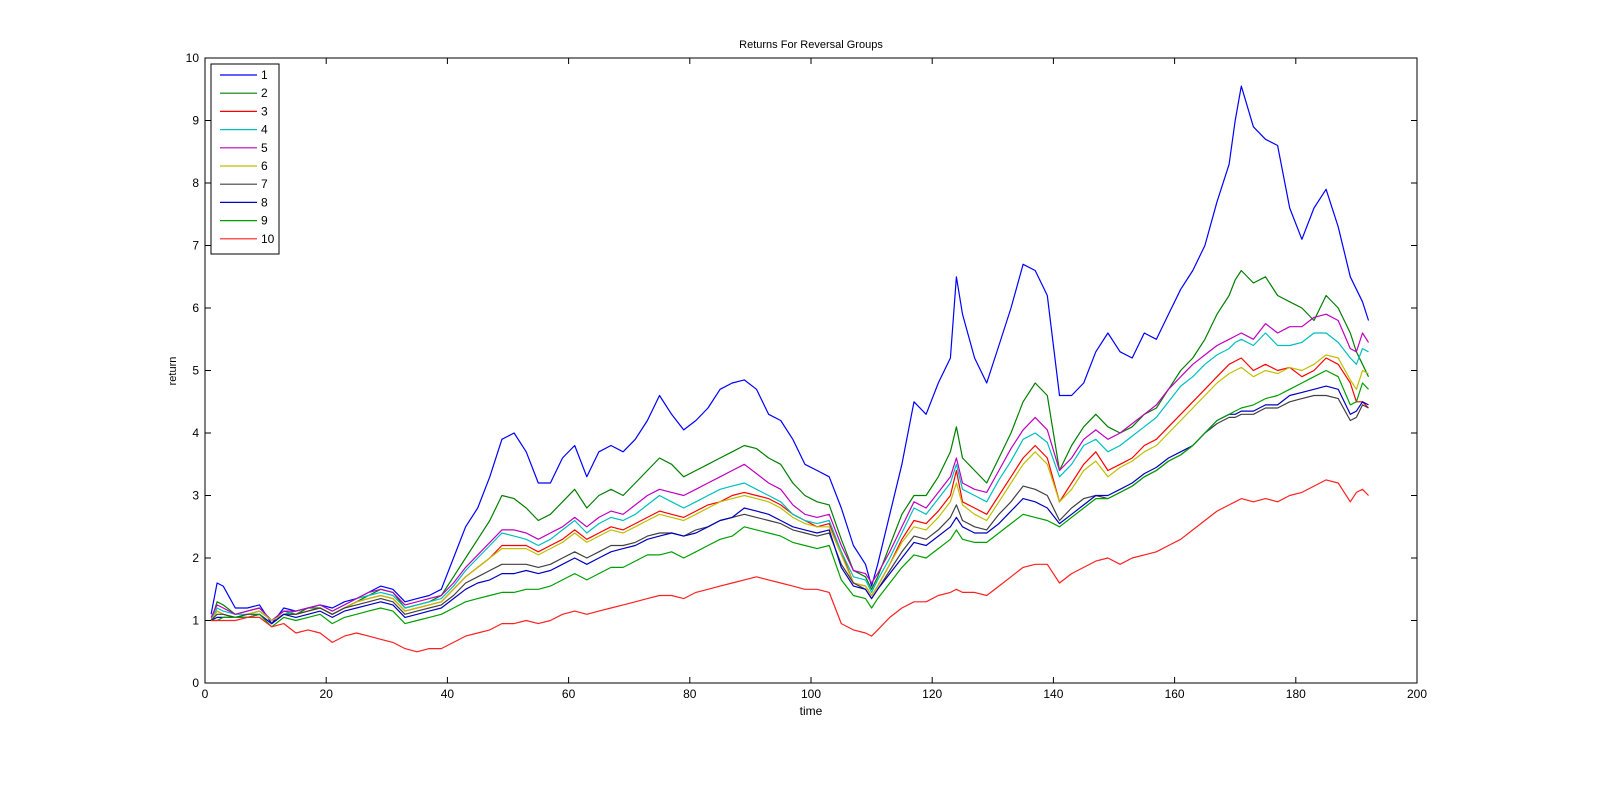  Describe the element at coordinates (264, 184) in the screenshot. I see `legend-label-7: 7` at that location.